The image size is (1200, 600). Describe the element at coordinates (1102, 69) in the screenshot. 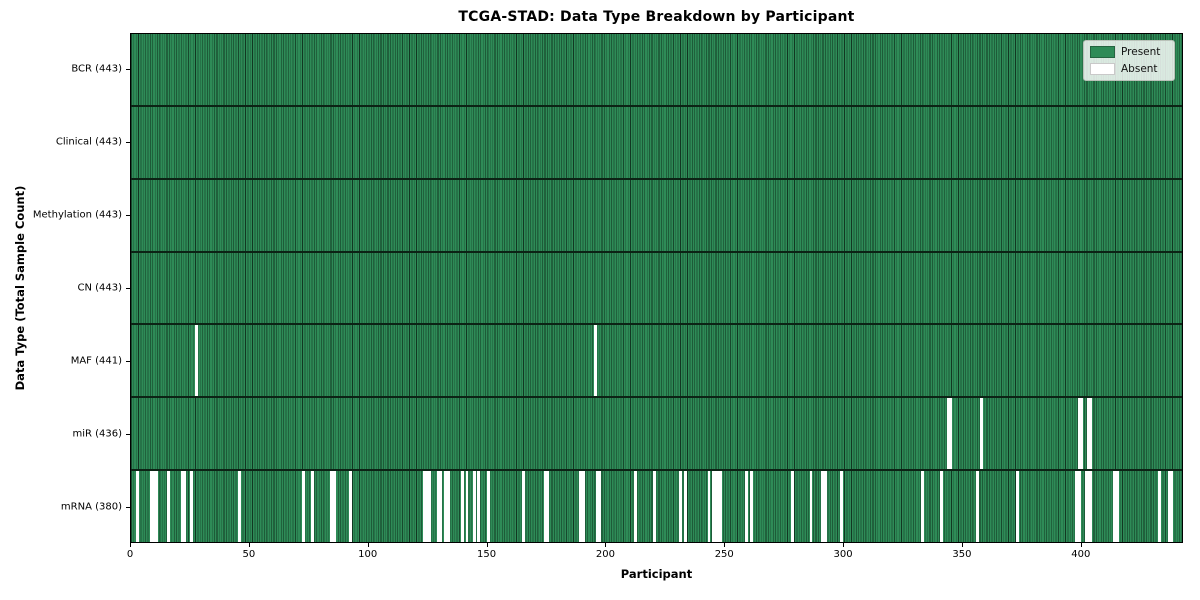

I see `absent-swatch` at that location.